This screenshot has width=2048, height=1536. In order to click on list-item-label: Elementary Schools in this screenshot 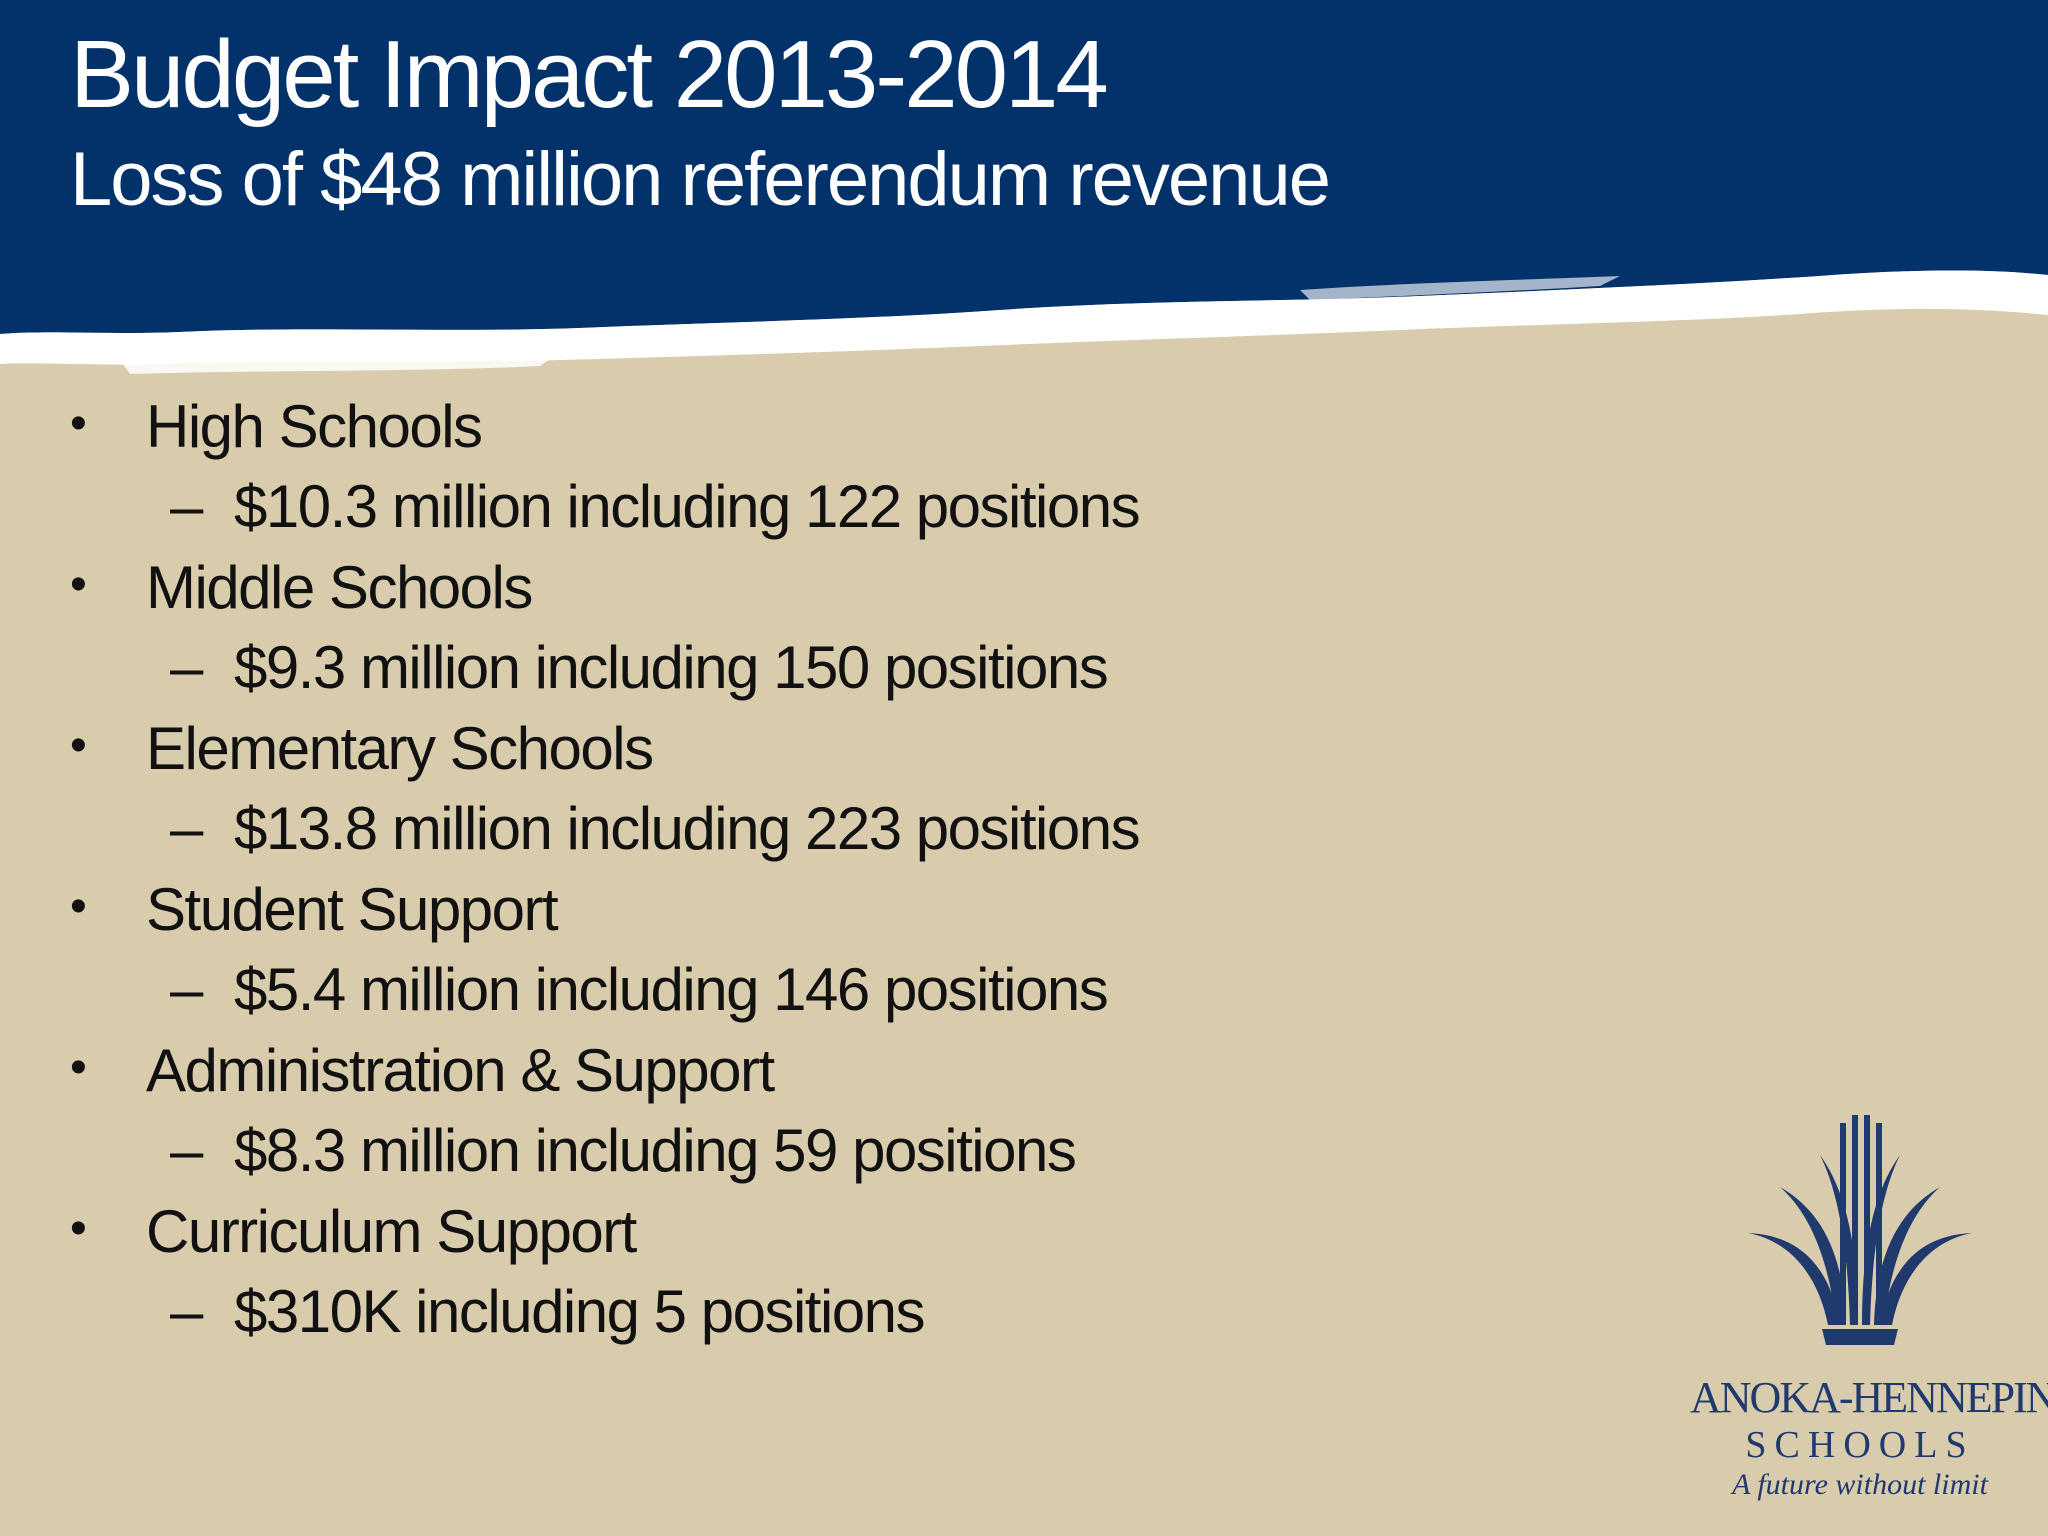, I will do `click(400, 748)`.